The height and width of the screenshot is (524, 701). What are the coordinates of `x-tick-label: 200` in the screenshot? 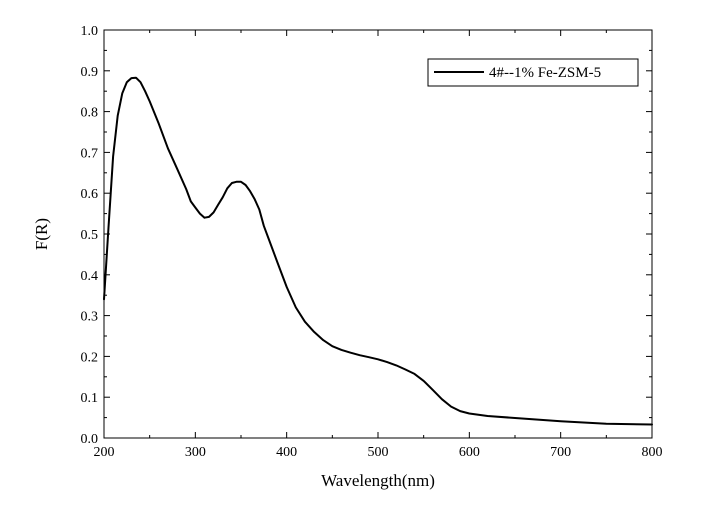 It's located at (104, 452).